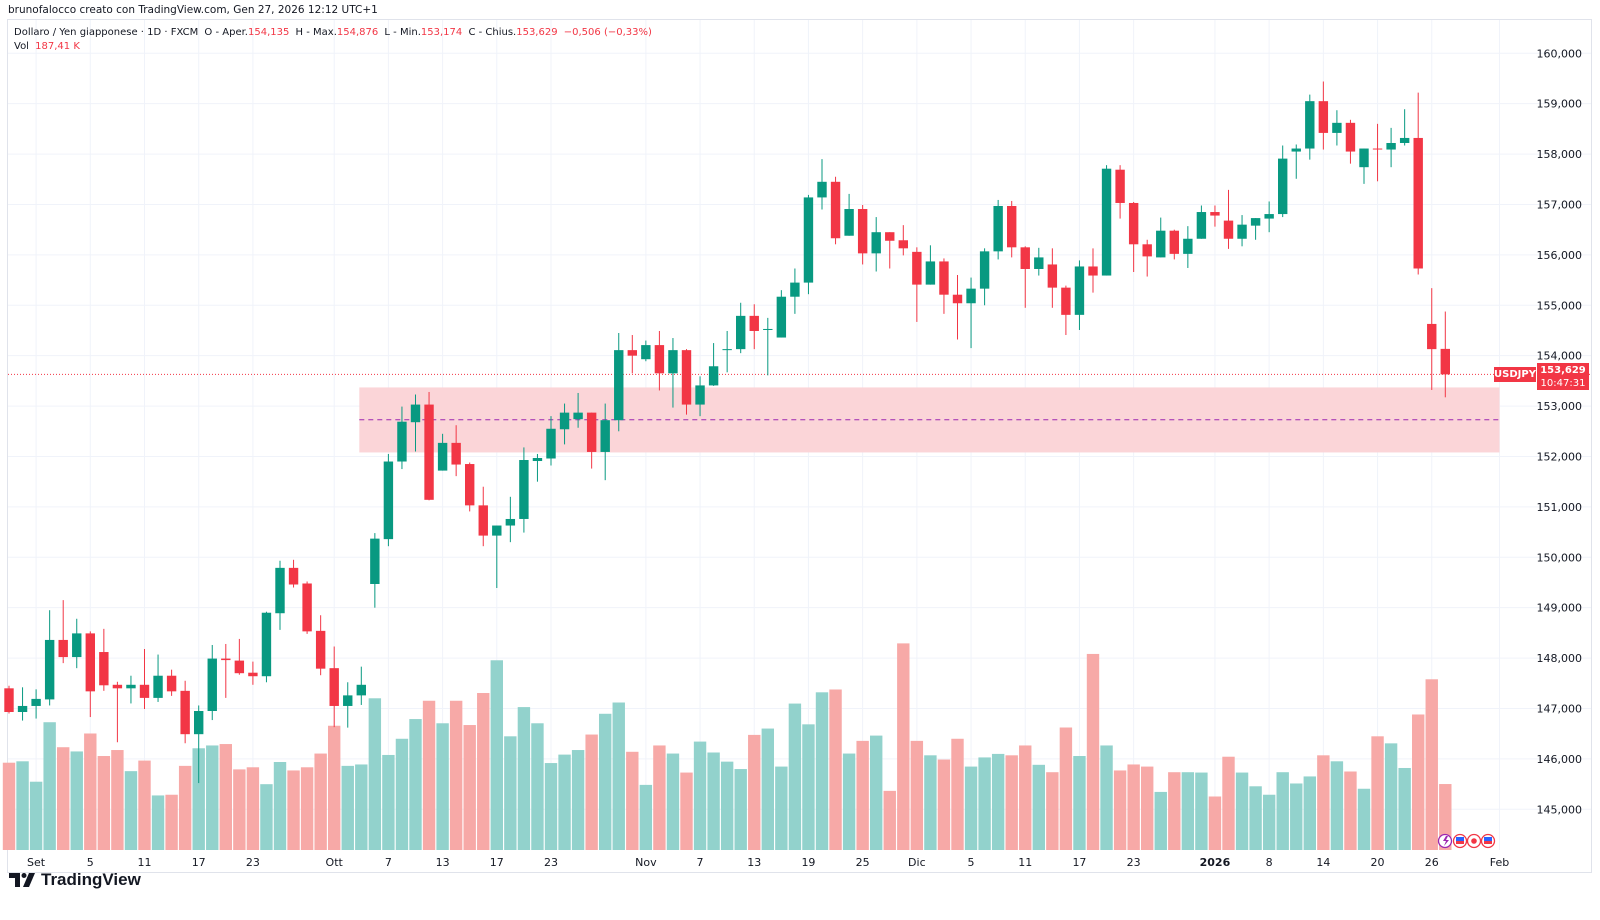 The width and height of the screenshot is (1600, 920). I want to click on price-tick-label: 150,000, so click(1560, 557).